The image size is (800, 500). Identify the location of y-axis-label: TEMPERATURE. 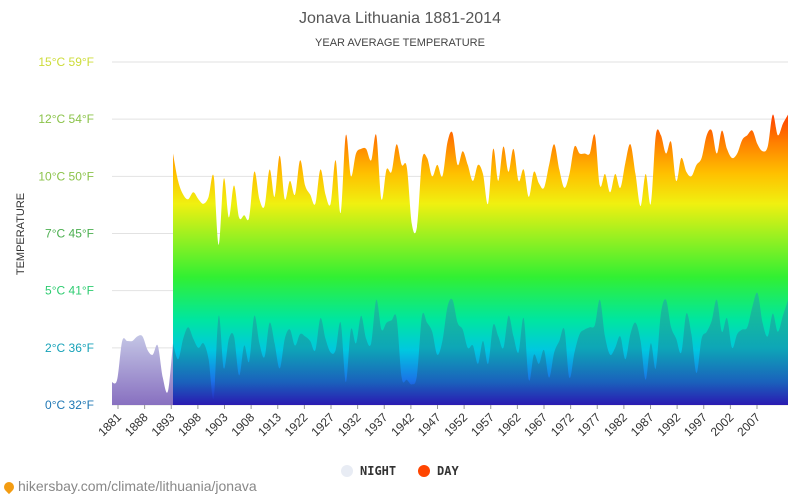
(21, 234).